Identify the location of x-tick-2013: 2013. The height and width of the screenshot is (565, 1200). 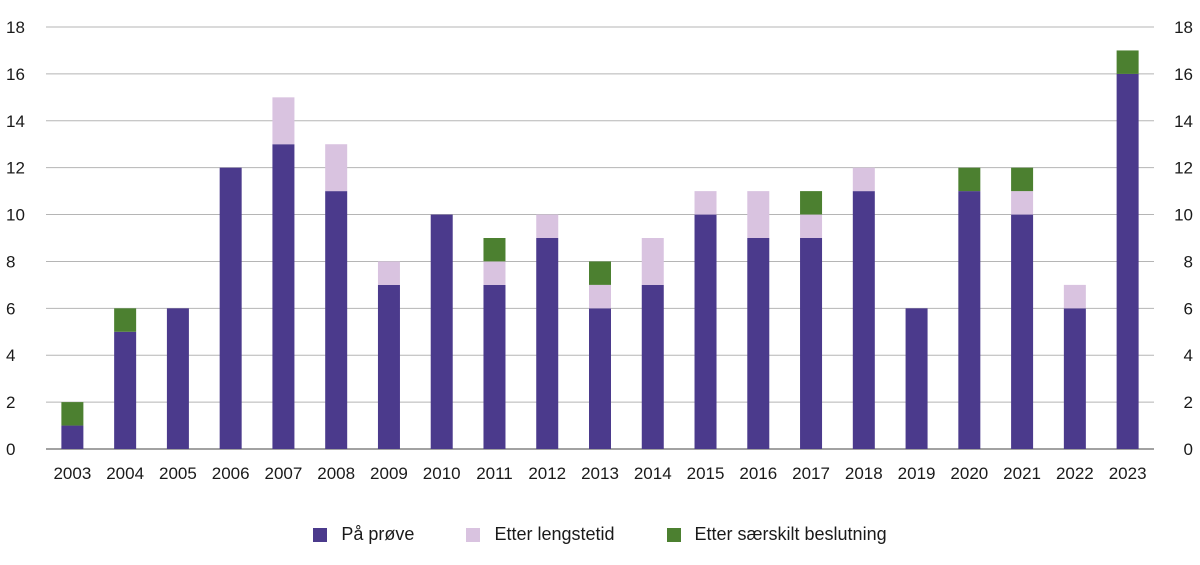
(600, 473).